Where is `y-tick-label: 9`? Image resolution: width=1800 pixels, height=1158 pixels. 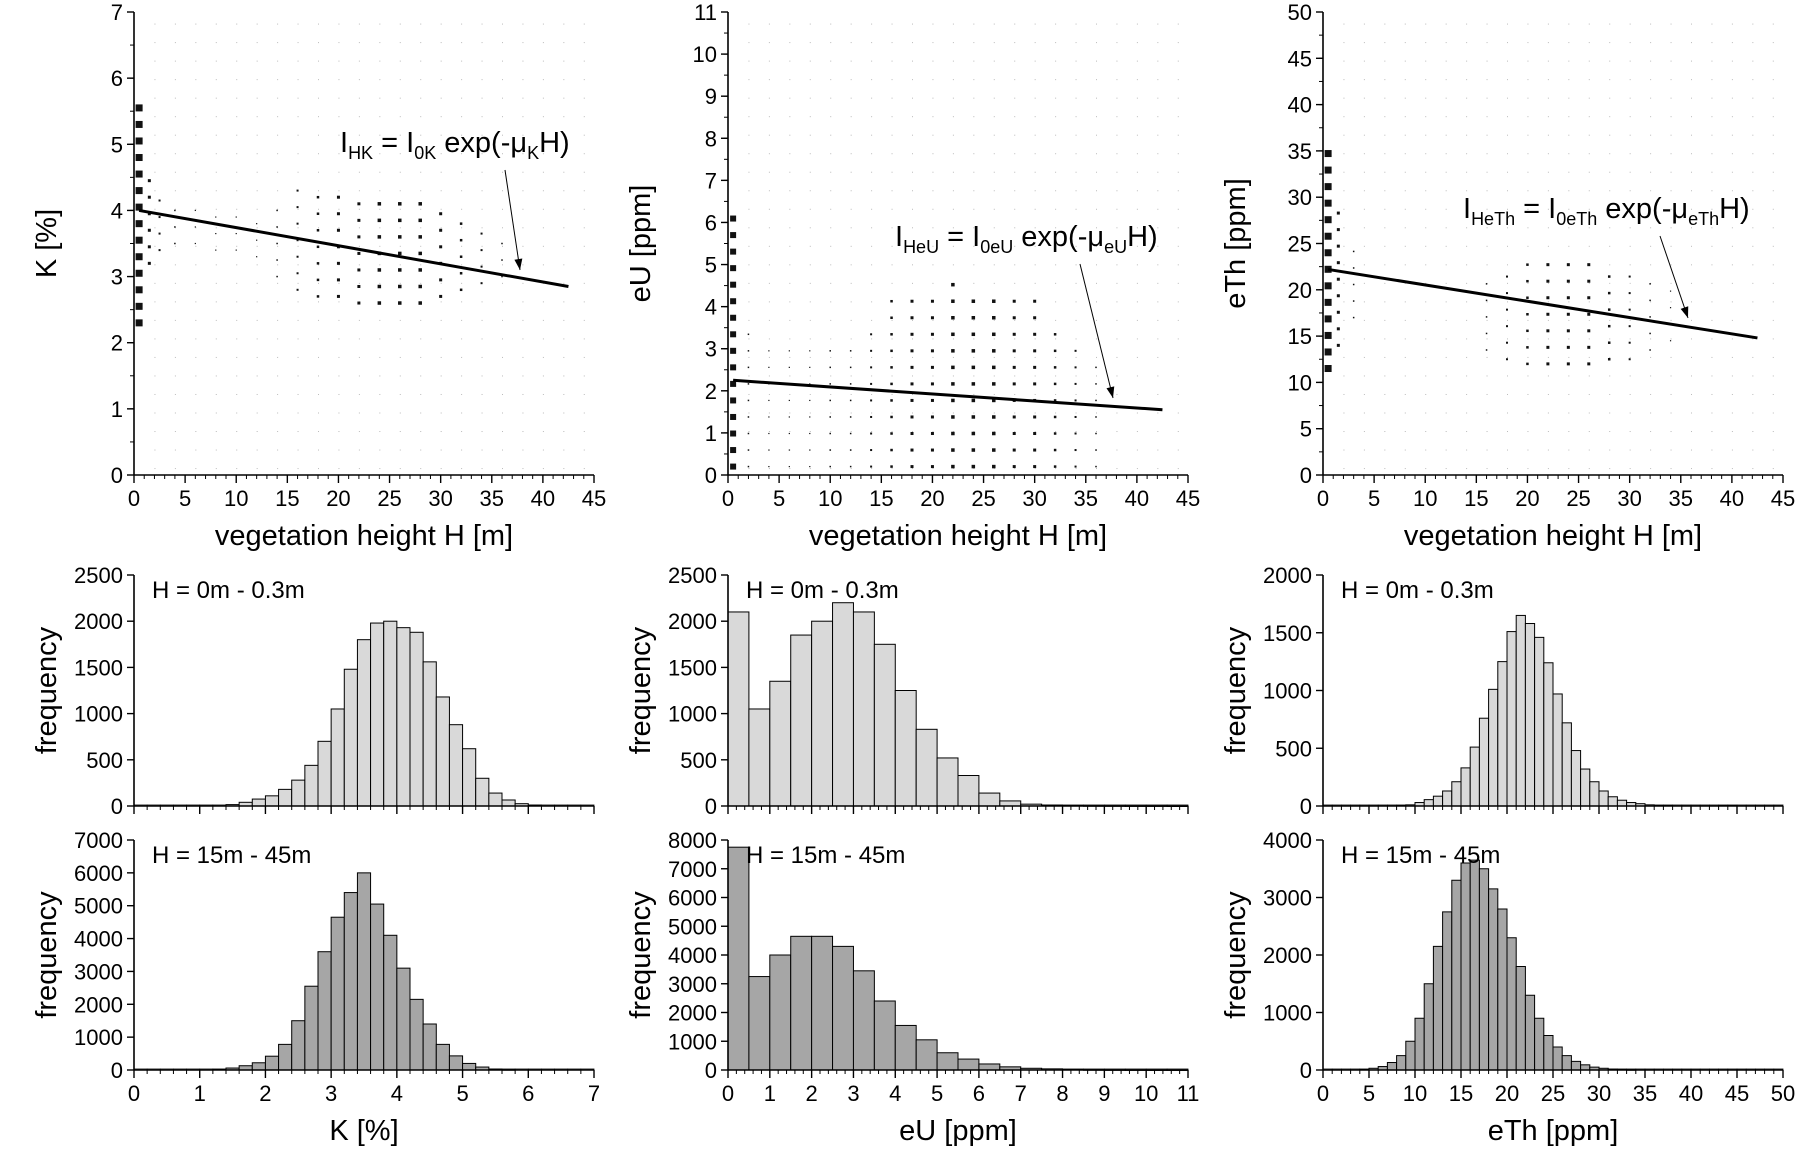 y-tick-label: 9 is located at coordinates (711, 96).